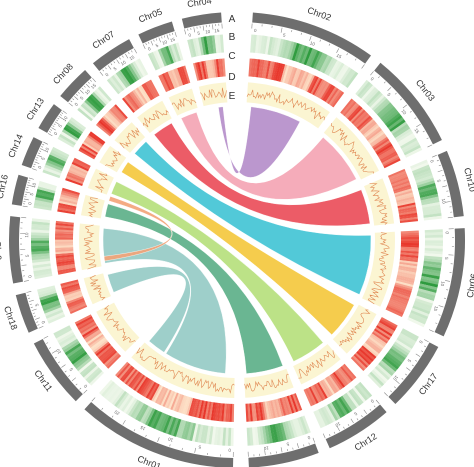 The width and height of the screenshot is (474, 467). What do you see at coordinates (366, 442) in the screenshot?
I see `chromosome-label-chr12: Chr12` at bounding box center [366, 442].